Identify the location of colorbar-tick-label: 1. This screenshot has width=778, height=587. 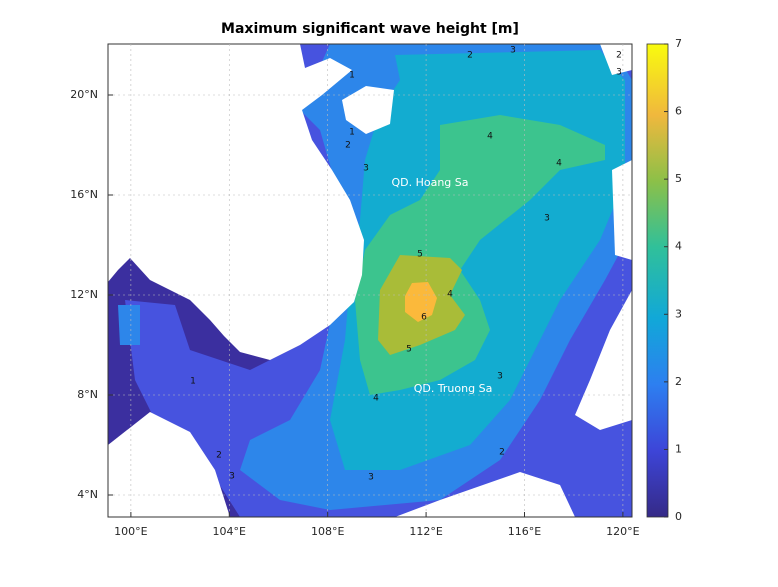
(678, 448).